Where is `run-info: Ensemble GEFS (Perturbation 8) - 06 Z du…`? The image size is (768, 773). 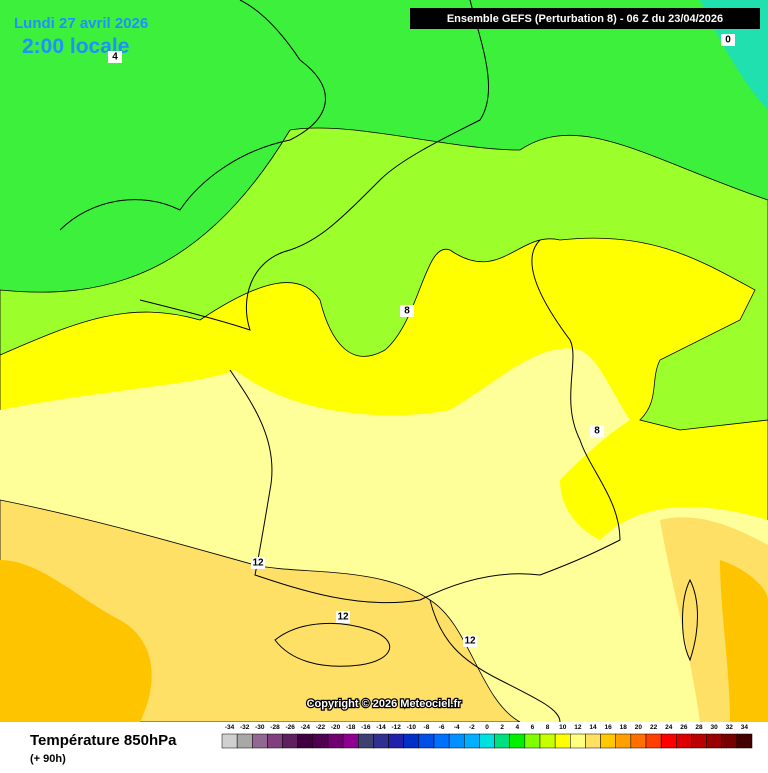 run-info: Ensemble GEFS (Perturbation 8) - 06 Z du… is located at coordinates (585, 19).